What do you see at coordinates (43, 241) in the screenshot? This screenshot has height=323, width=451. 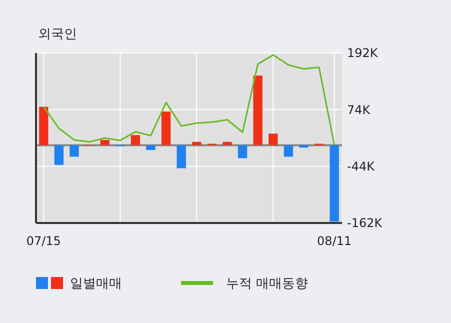 I see `x-tick-label: 07/15` at bounding box center [43, 241].